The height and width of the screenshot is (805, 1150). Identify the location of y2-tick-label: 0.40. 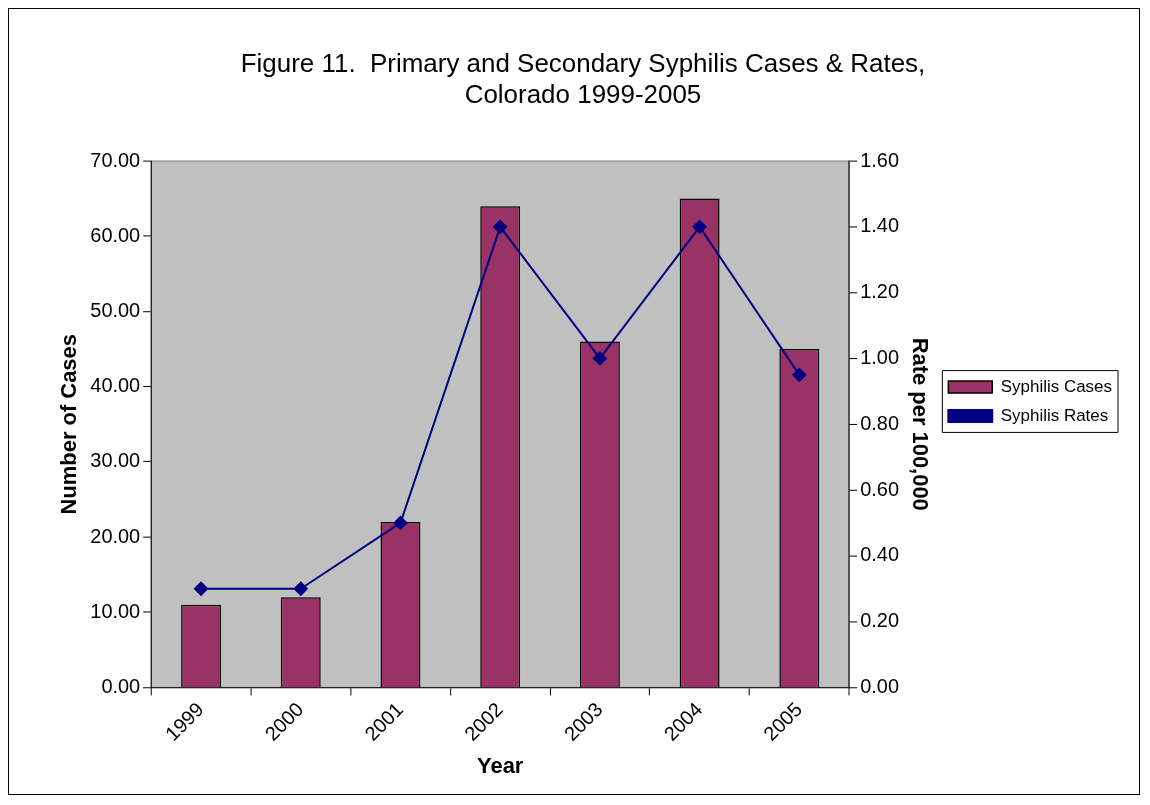
(879, 554).